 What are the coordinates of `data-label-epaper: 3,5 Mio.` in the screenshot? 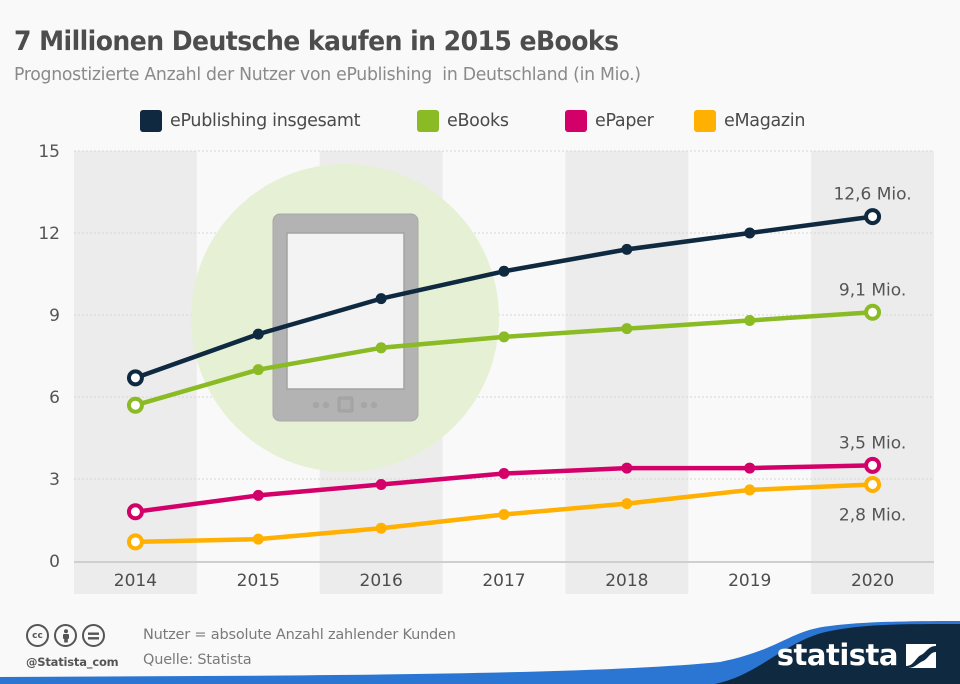 It's located at (872, 443).